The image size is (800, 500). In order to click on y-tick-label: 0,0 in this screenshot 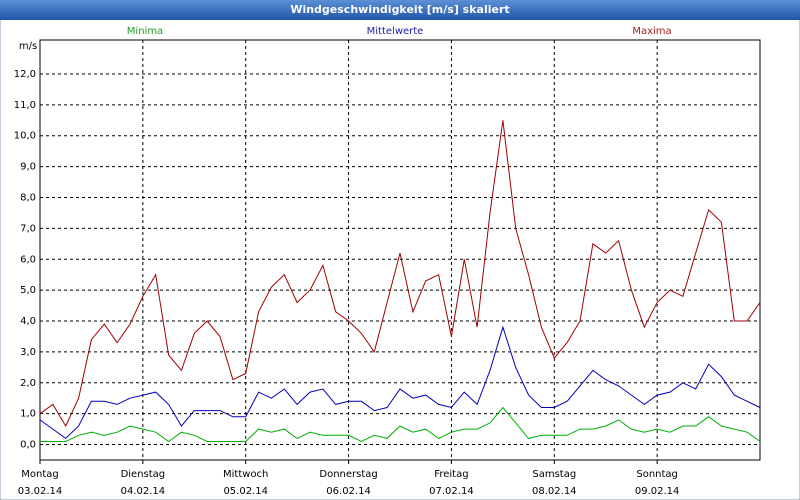, I will do `click(28, 445)`.